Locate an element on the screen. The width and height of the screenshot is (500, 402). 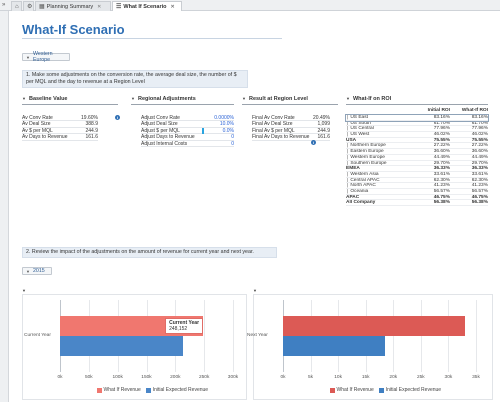
adjust-internal-costs-input: 0 is located at coordinates (232, 143).